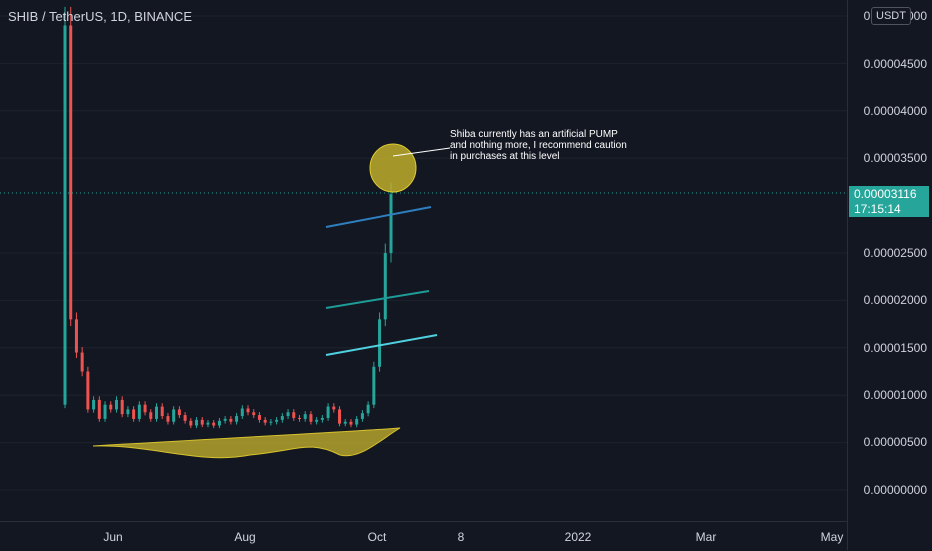  I want to click on price-tick: 0.00004000, so click(895, 111).